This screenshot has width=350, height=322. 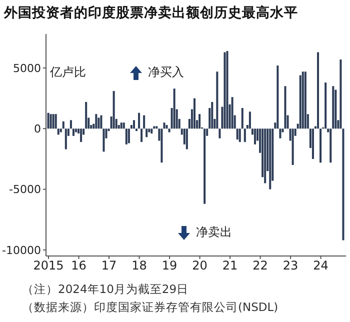 I want to click on y-tick-label: 0, so click(x=37, y=129).